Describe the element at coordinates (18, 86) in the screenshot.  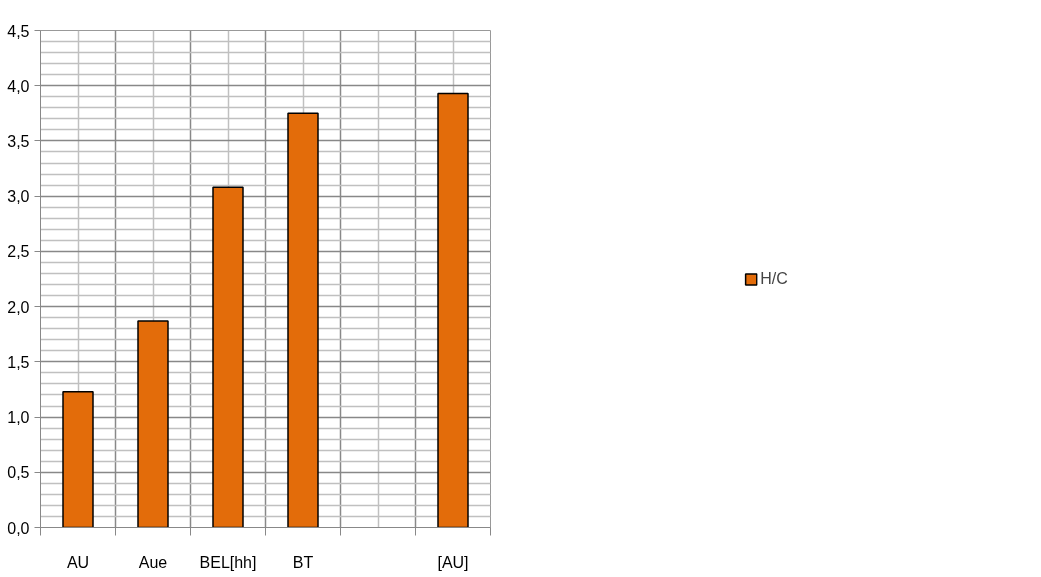
I see `y-tick-label: 4,0` at that location.